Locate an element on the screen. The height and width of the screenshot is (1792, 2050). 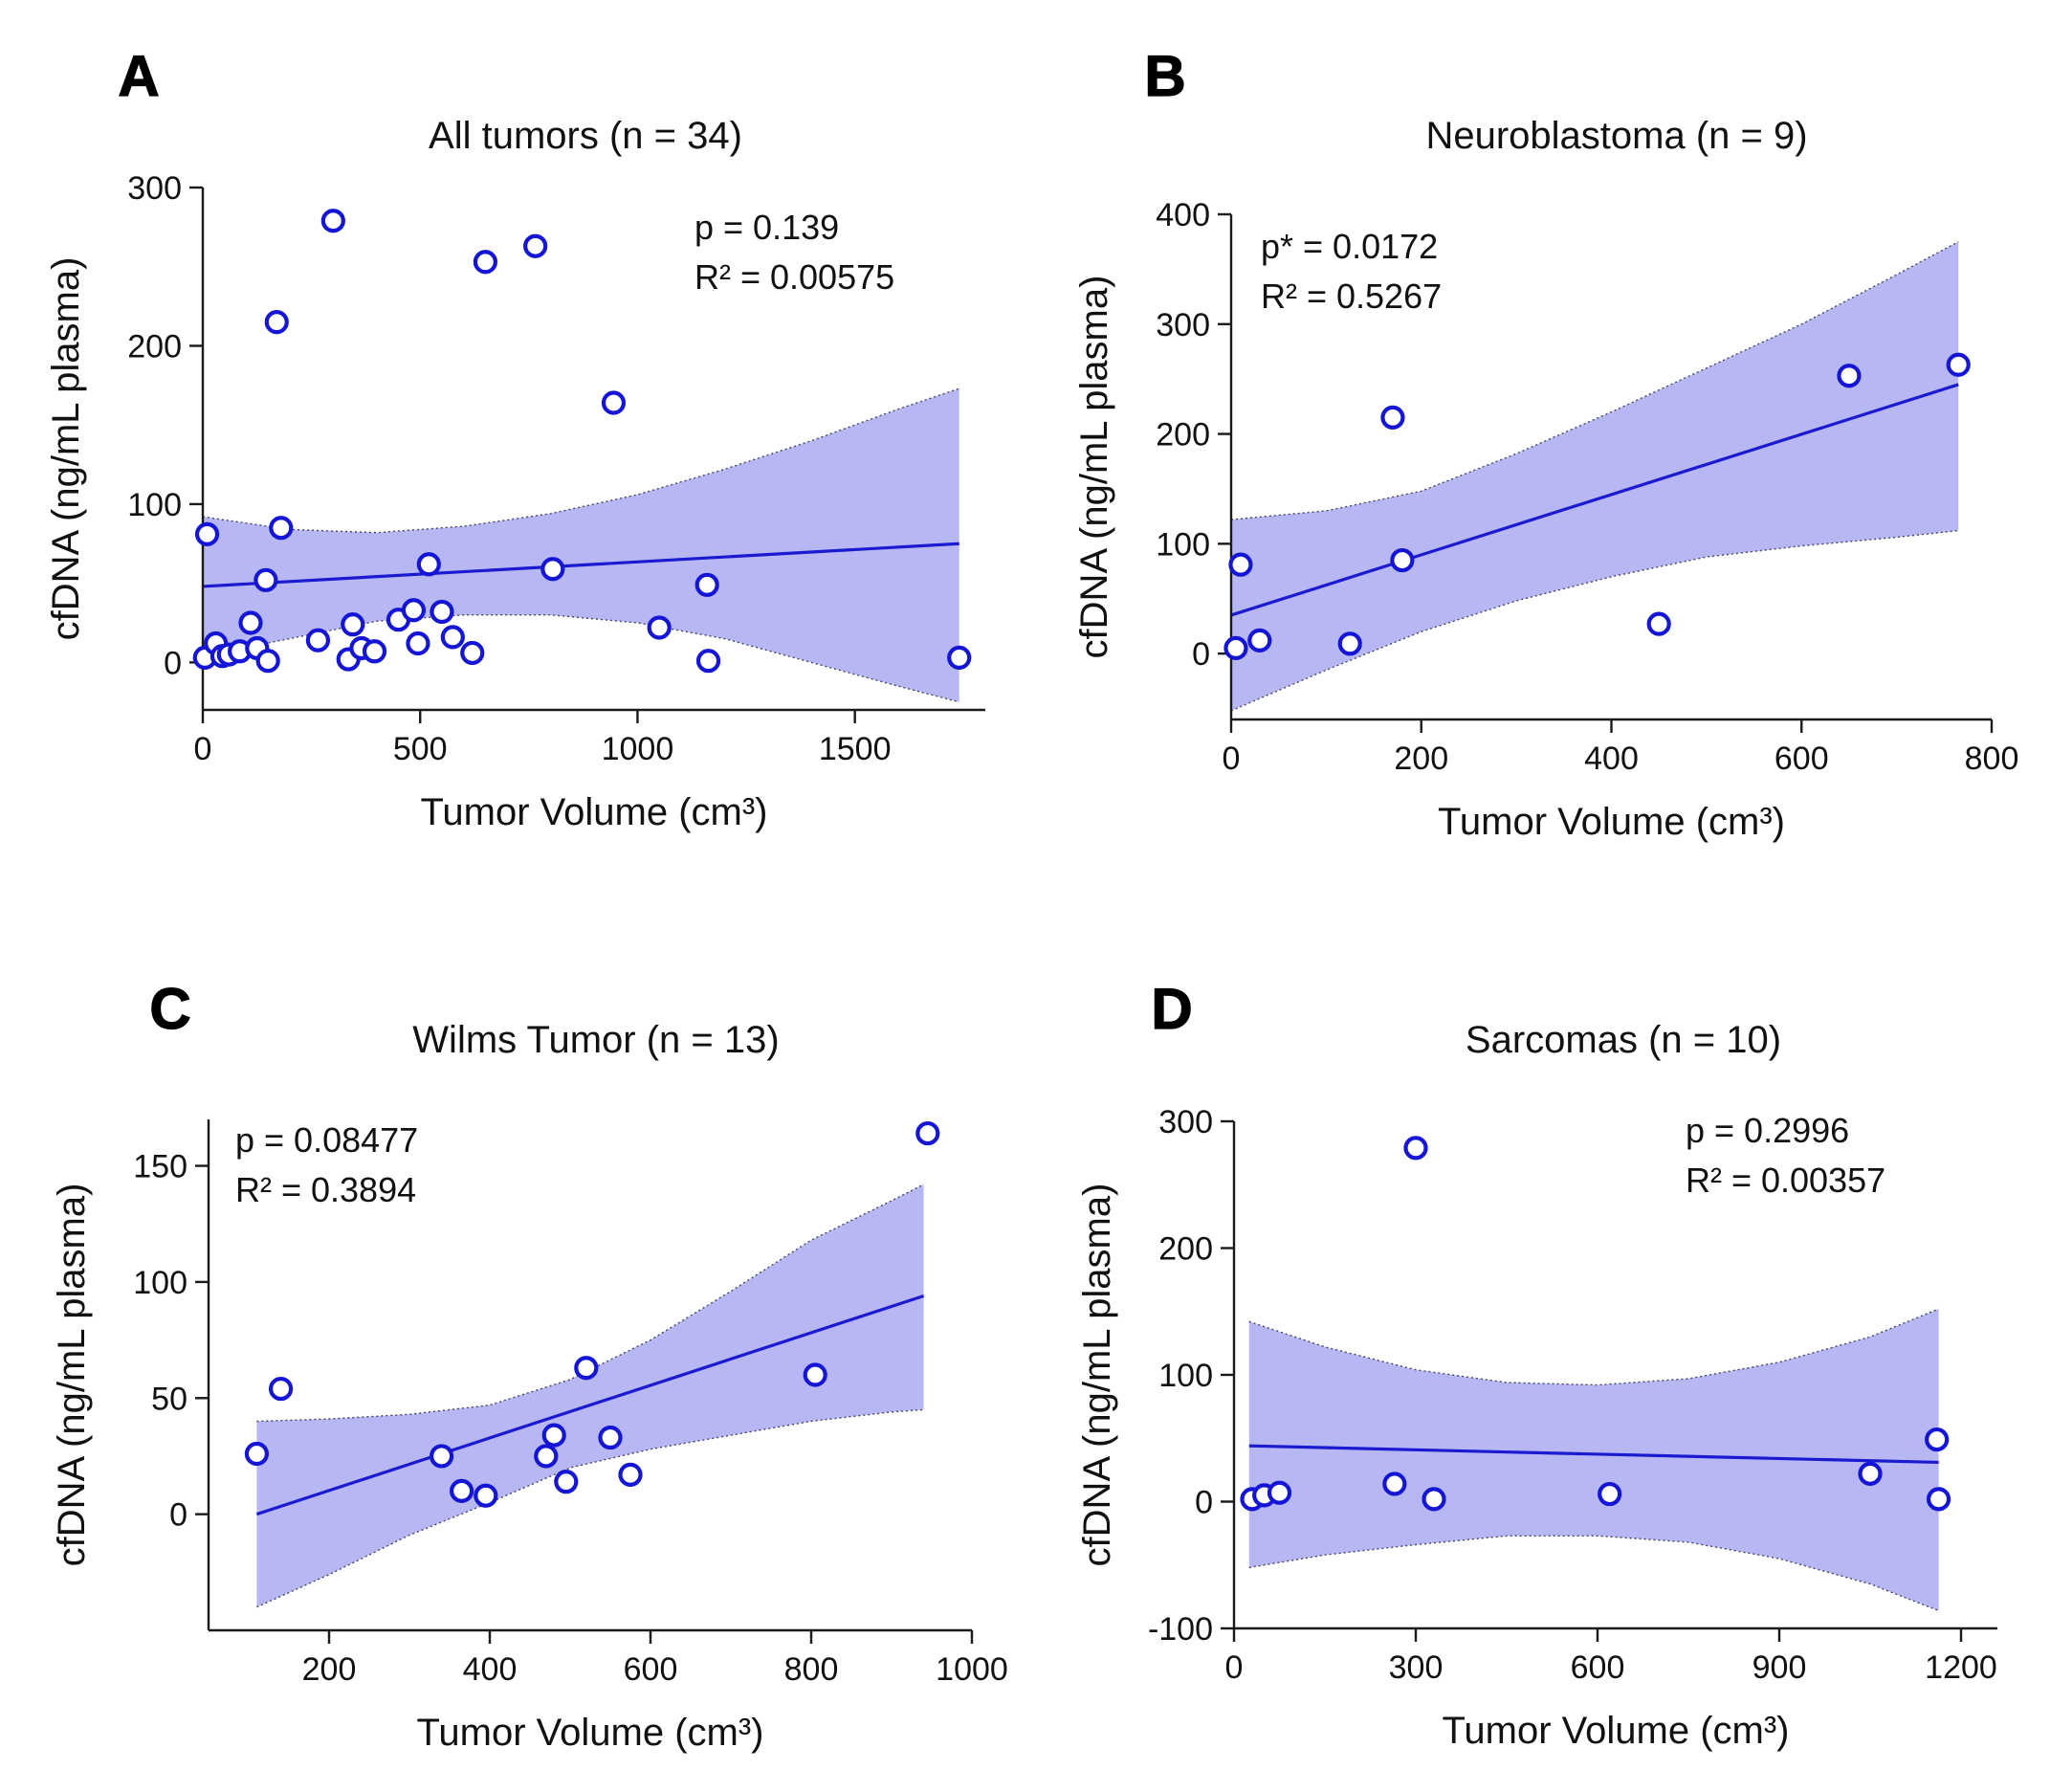
chart-title: Wilms Tumor (n = 13) is located at coordinates (595, 1040).